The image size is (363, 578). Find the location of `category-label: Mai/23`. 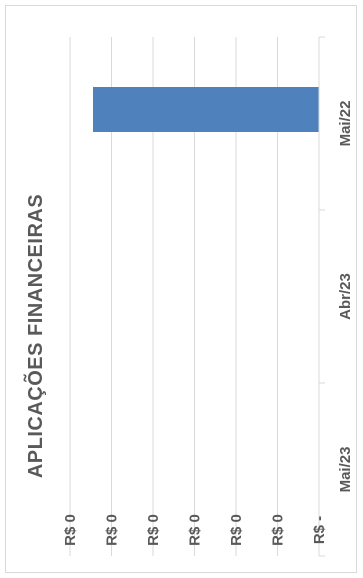

category-label: Mai/23 is located at coordinates (345, 470).